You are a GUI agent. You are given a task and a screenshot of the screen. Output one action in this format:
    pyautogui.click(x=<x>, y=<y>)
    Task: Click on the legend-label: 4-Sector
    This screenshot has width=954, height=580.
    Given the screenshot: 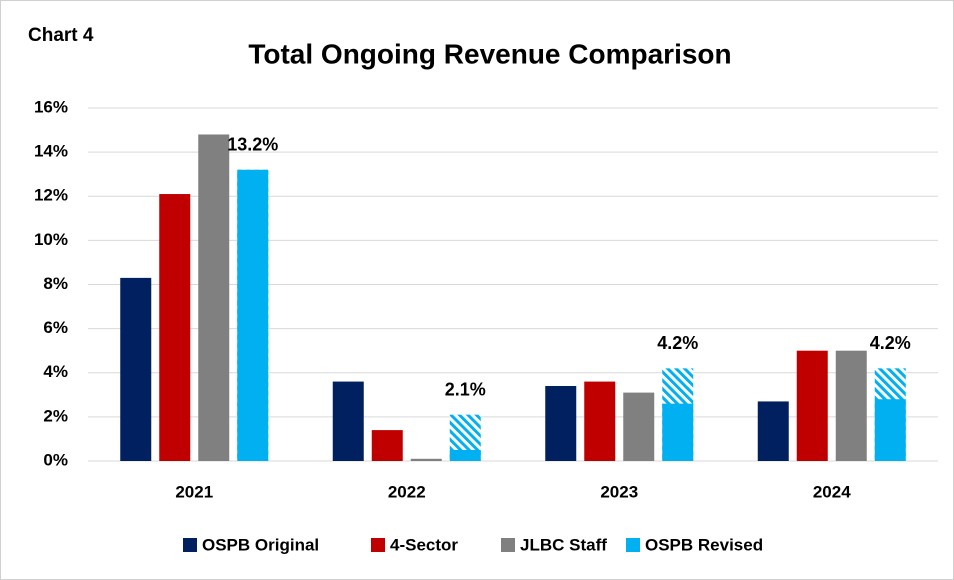 What is the action you would take?
    pyautogui.click(x=424, y=544)
    